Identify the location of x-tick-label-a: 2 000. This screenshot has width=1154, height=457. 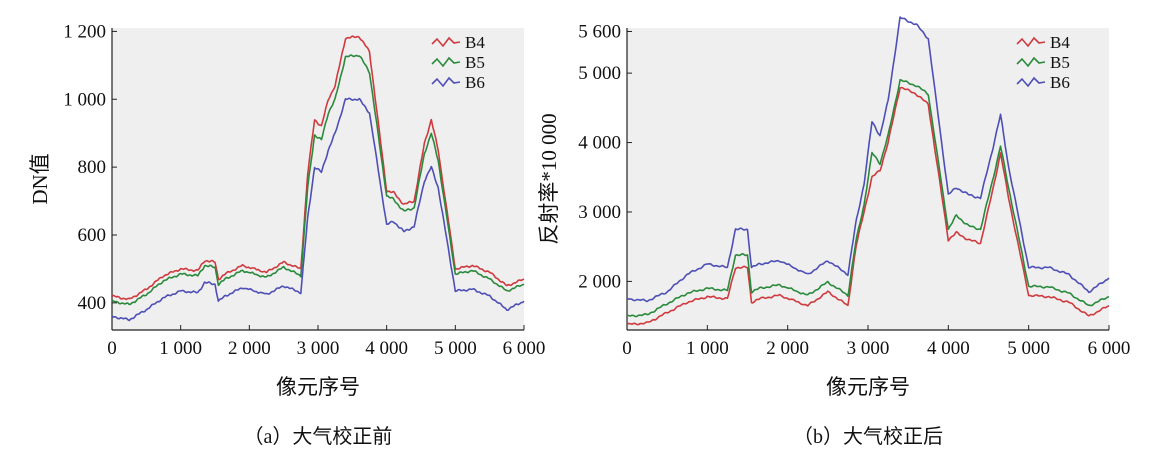
(249, 348).